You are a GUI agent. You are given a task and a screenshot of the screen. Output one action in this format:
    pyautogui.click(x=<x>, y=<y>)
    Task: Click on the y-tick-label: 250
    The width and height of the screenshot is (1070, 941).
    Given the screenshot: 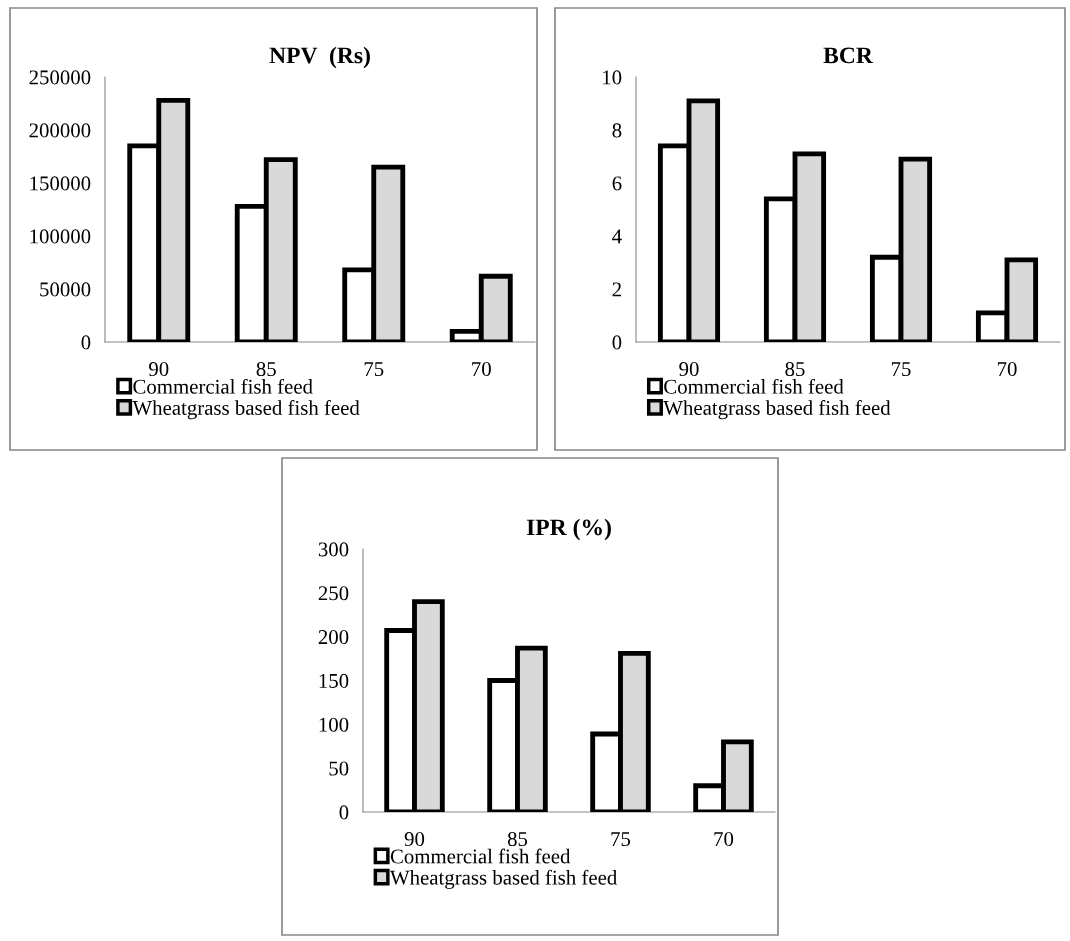 What is the action you would take?
    pyautogui.click(x=333, y=593)
    